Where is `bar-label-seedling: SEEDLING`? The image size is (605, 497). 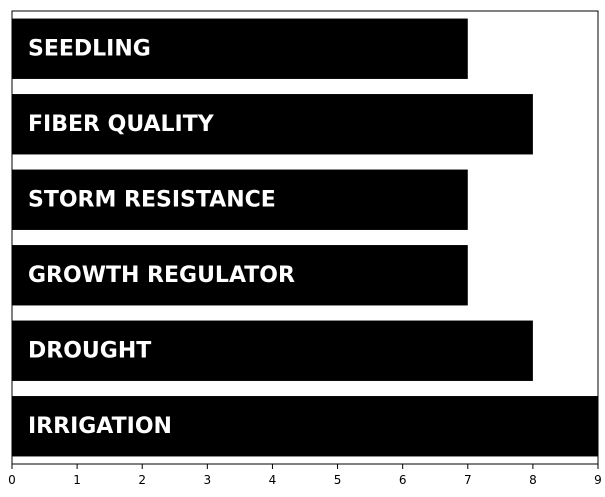
bar-label-seedling: SEEDLING is located at coordinates (89, 48).